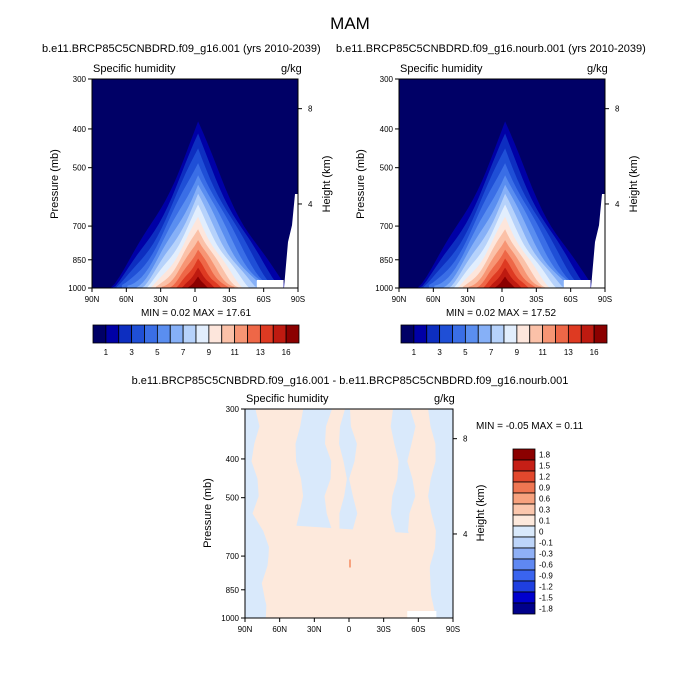 This screenshot has width=700, height=700. I want to click on panel-2-ylabel: Pressure (mb), so click(361, 184).